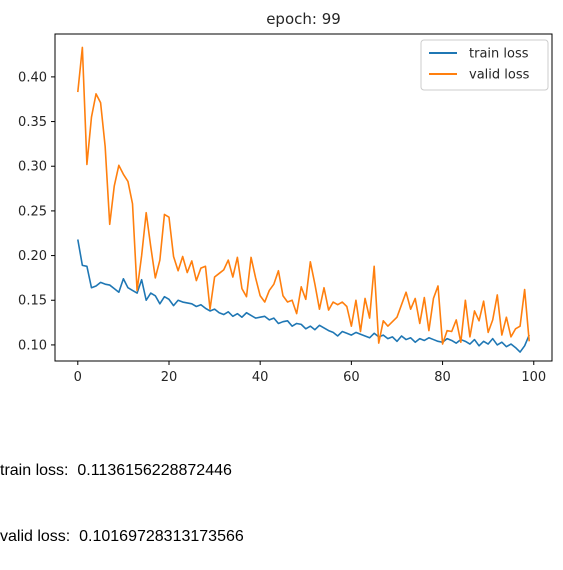 The image size is (563, 570). Describe the element at coordinates (32, 256) in the screenshot. I see `y-tick-label-2: 0.20` at that location.